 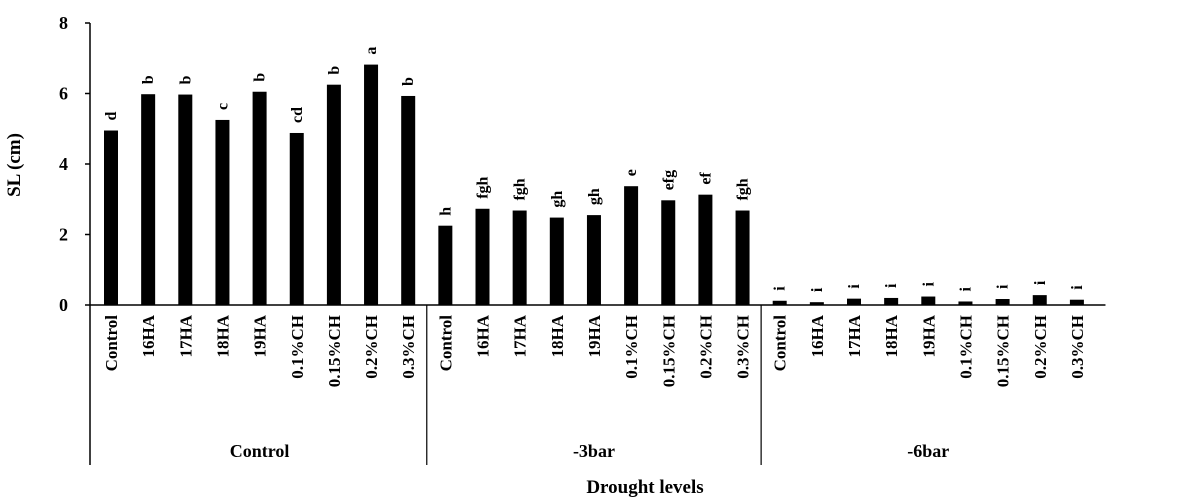 I want to click on significance-letter: efg, so click(x=668, y=180).